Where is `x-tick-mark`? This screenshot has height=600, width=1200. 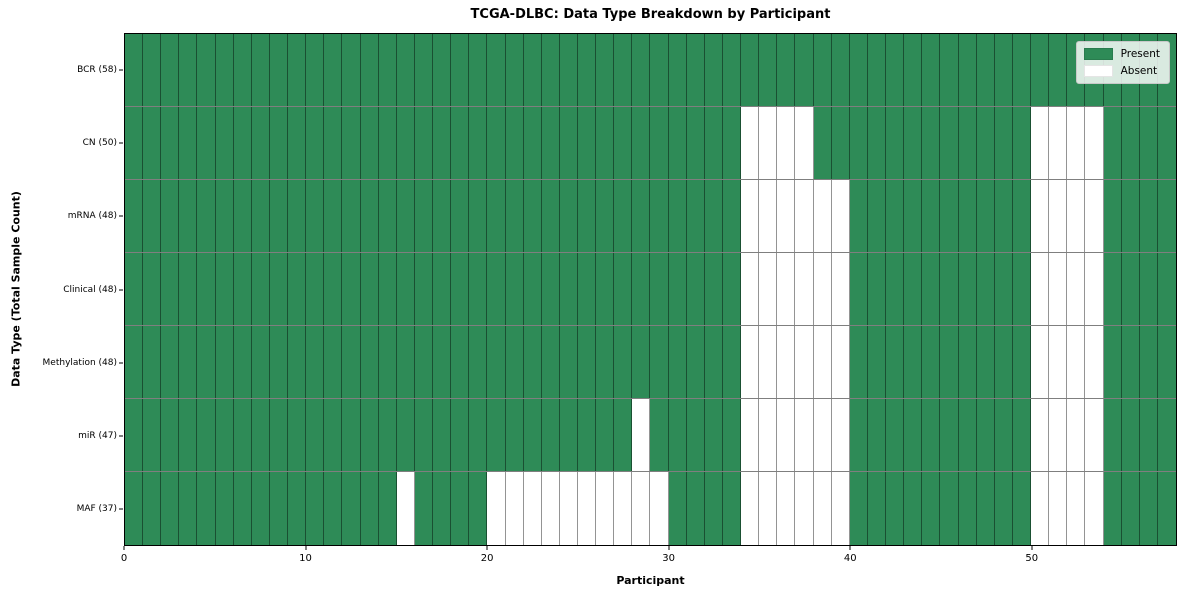 x-tick-mark is located at coordinates (306, 548).